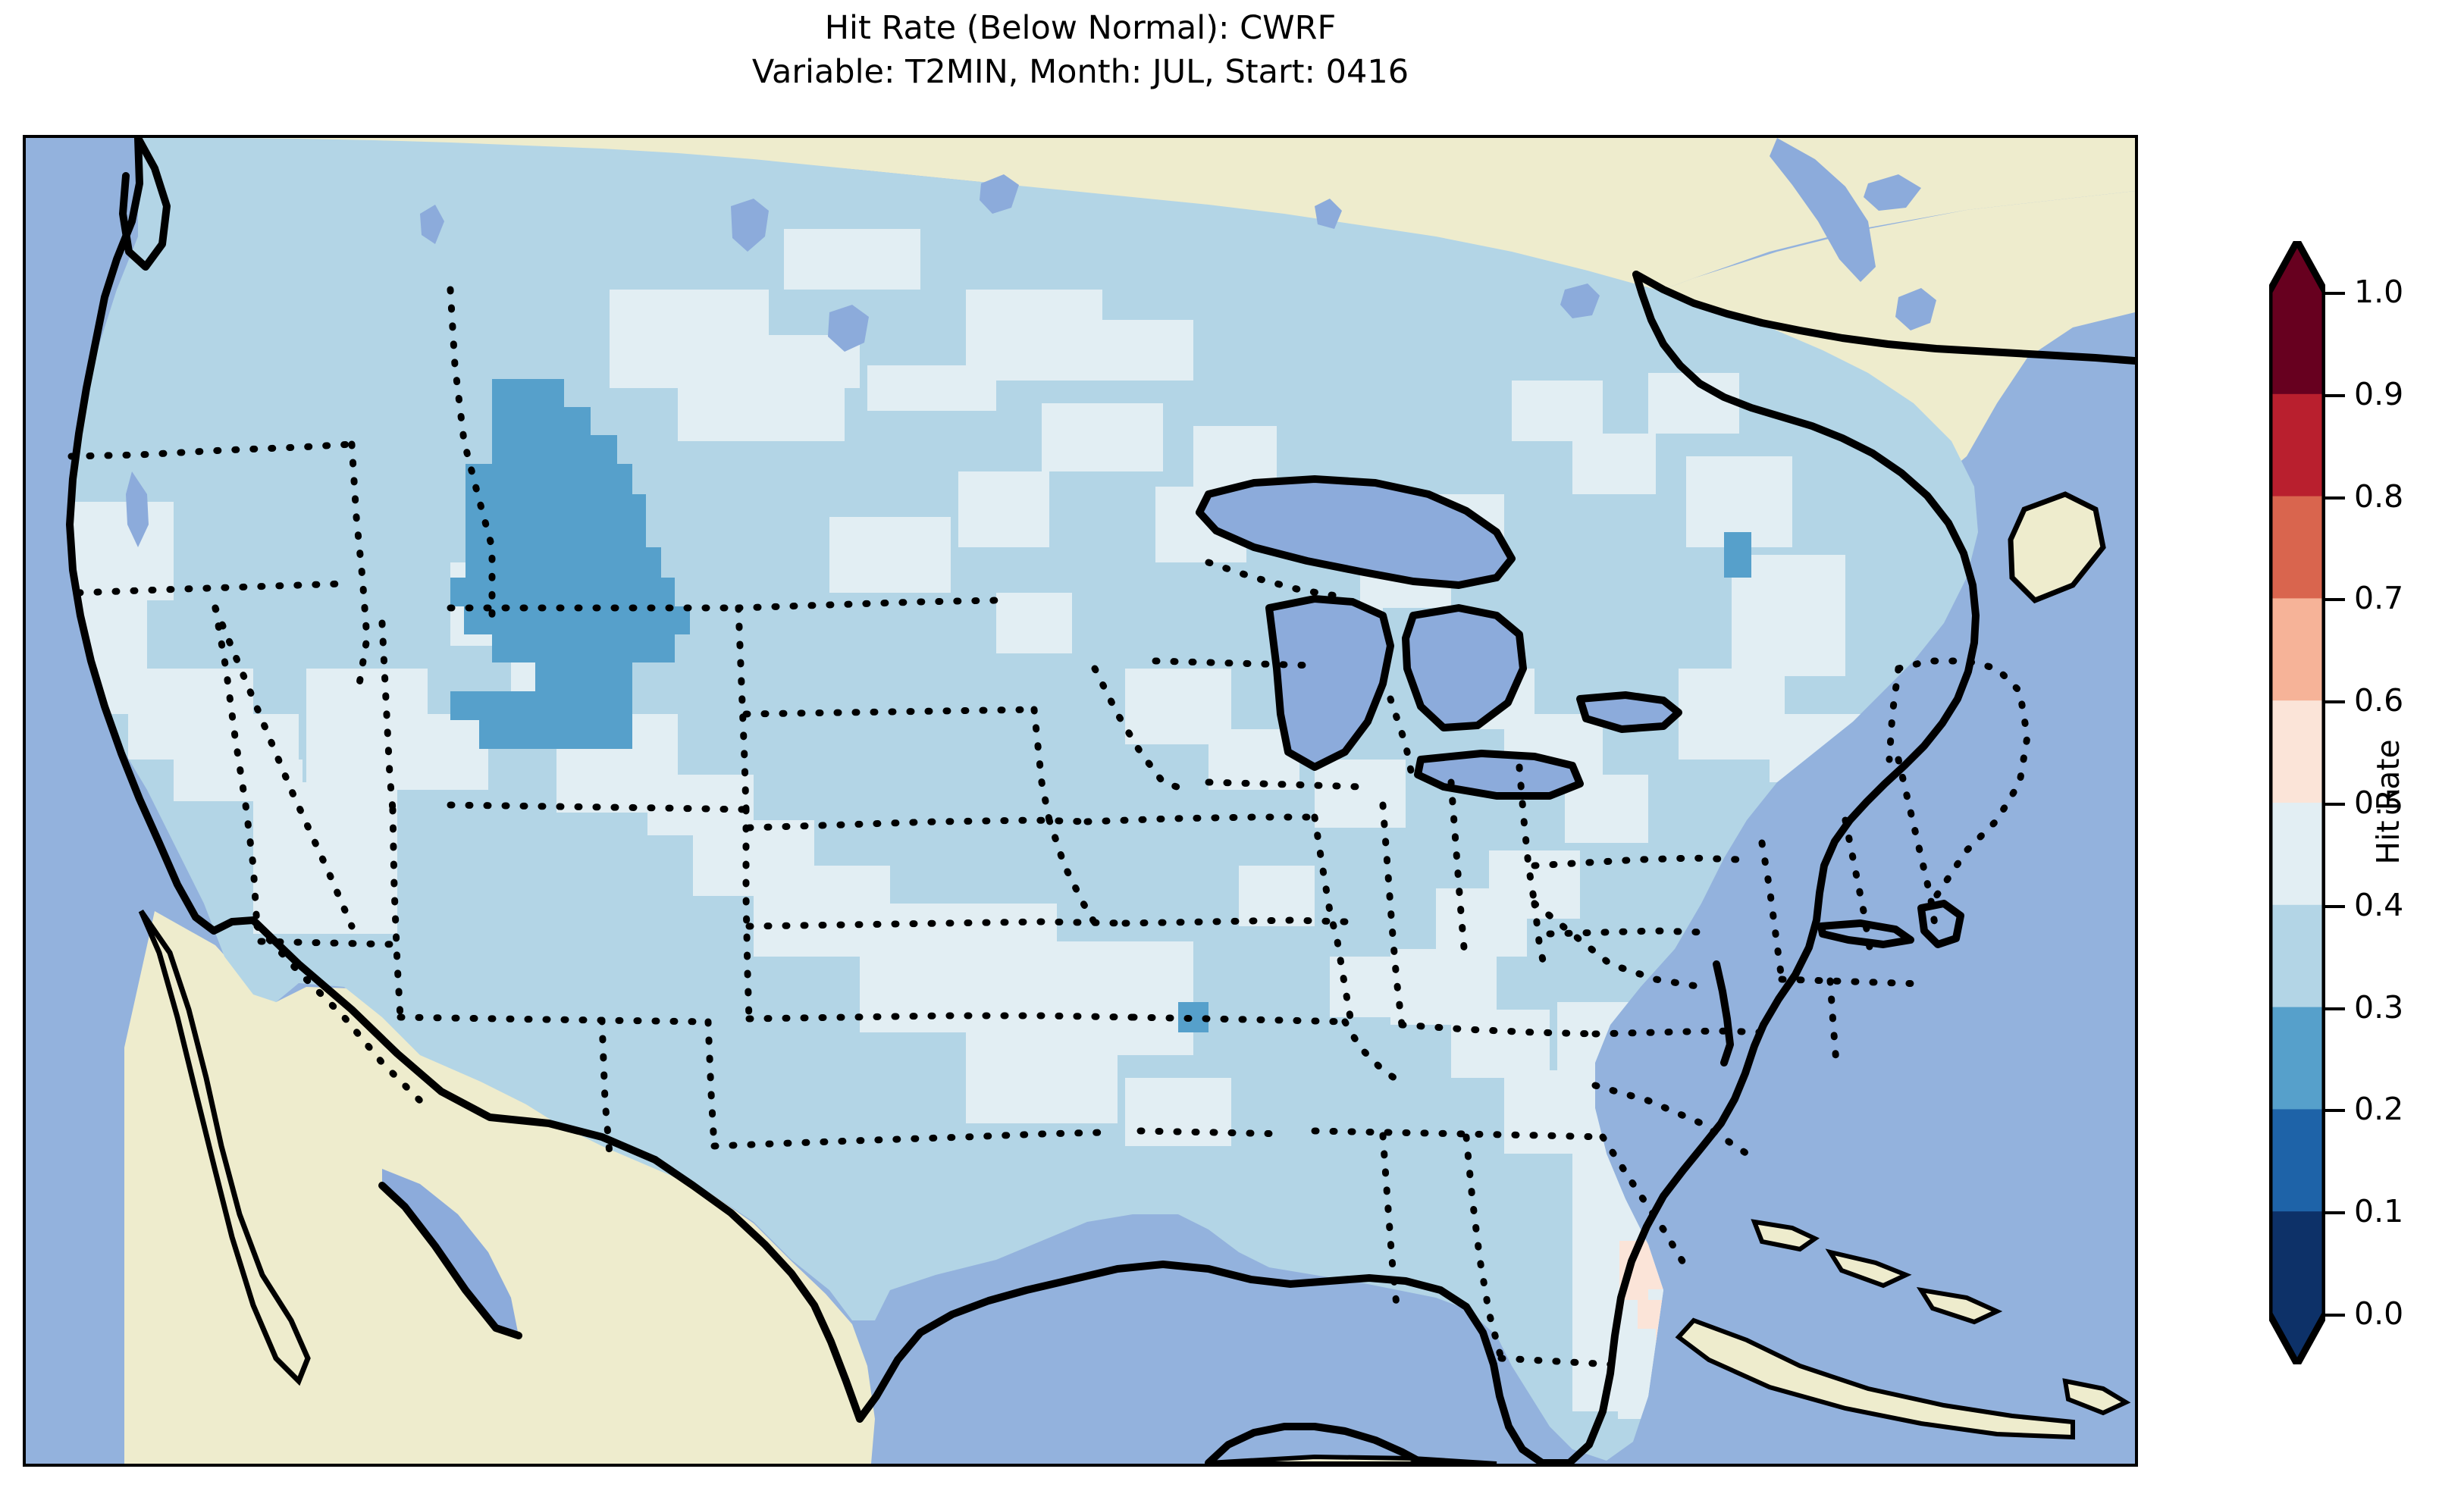 This screenshot has height=1494, width=2464. Describe the element at coordinates (2297, 266) in the screenshot. I see `colorbar-extend-max` at that location.